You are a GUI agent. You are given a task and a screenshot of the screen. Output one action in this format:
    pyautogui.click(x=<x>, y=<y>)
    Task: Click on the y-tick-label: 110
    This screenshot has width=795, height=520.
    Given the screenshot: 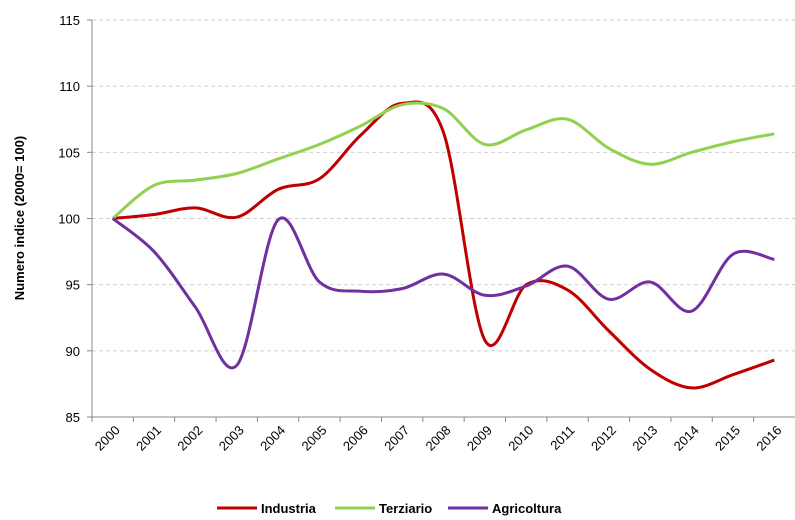 What is the action you would take?
    pyautogui.click(x=69, y=86)
    